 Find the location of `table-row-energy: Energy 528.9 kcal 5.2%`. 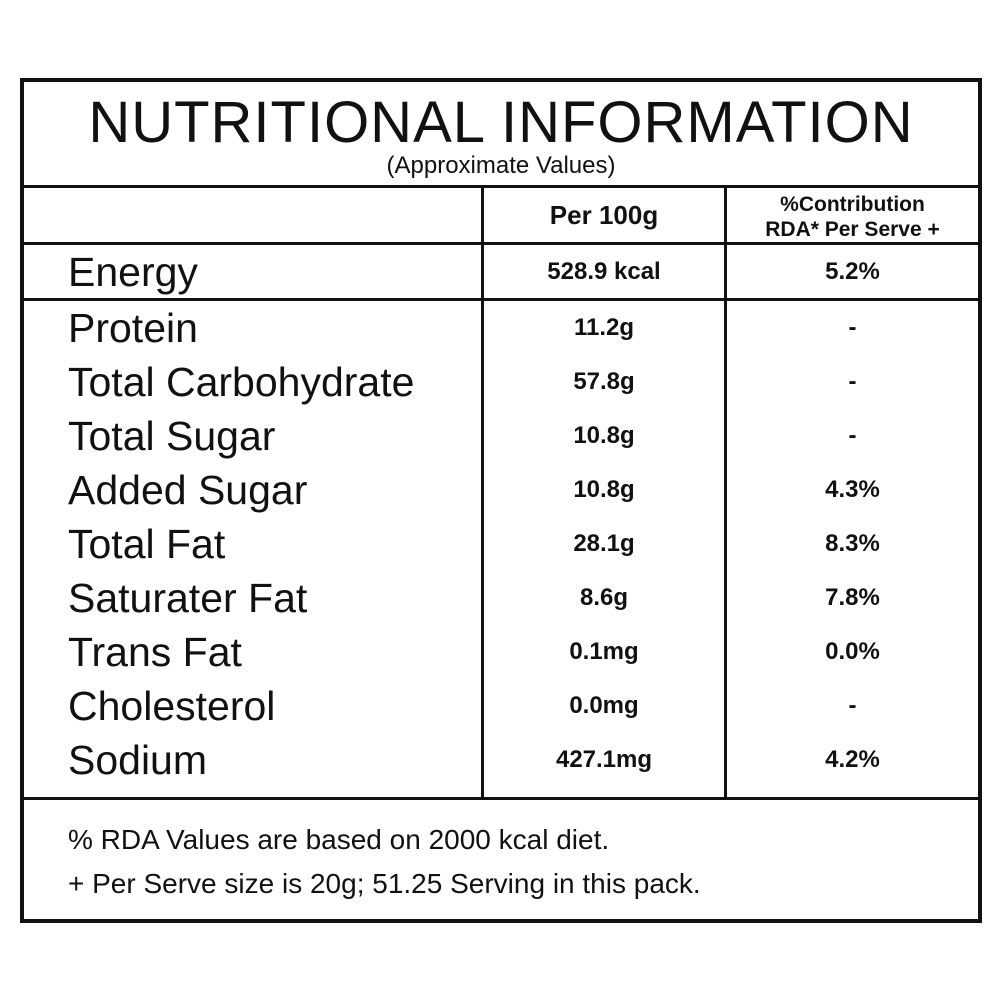

table-row-energy: Energy 528.9 kcal 5.2% is located at coordinates (501, 272).